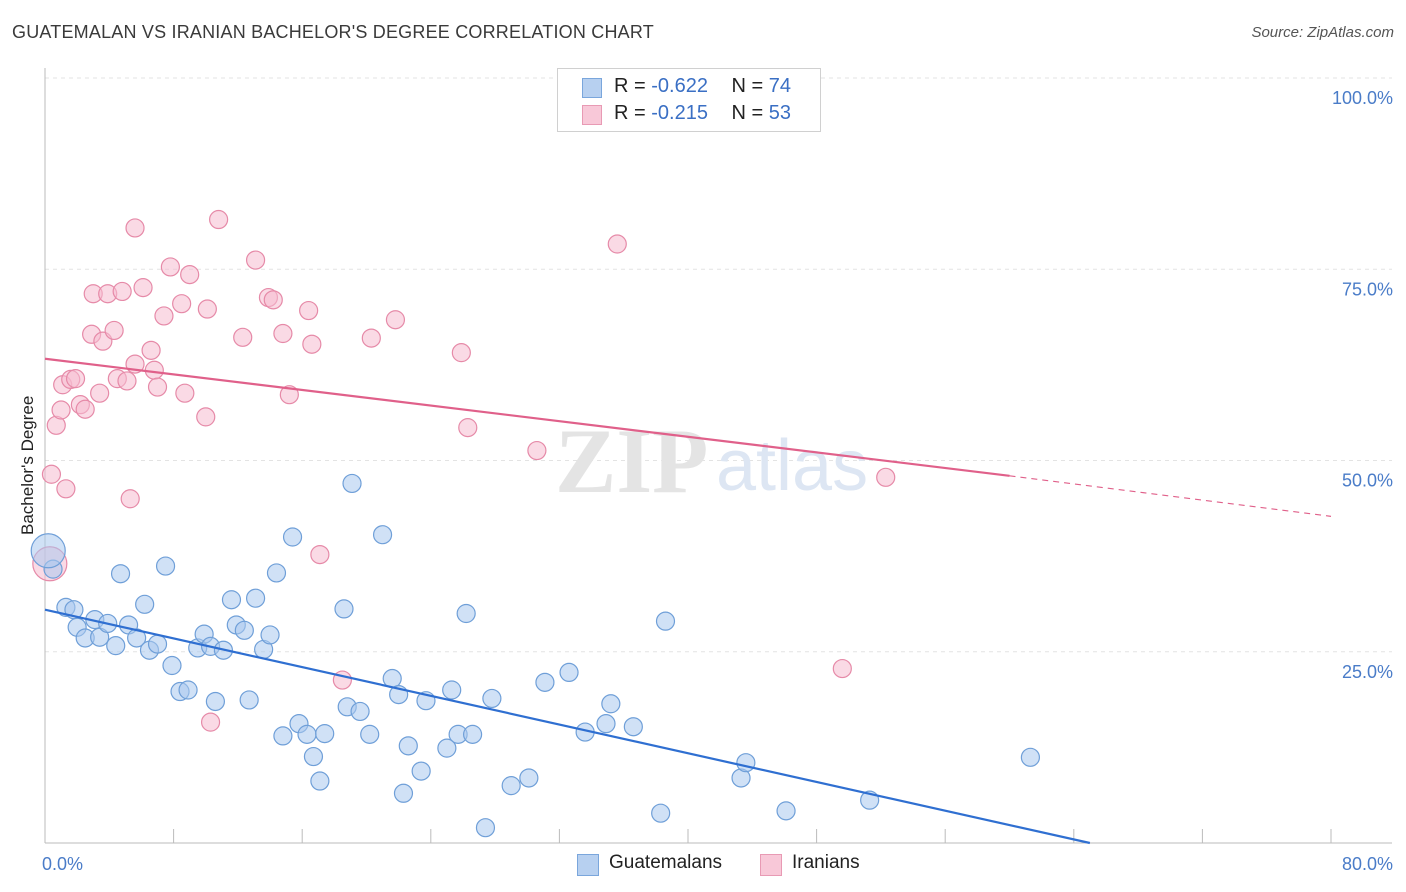  I want to click on y-tick-label: 25.0%, so click(1367, 672).